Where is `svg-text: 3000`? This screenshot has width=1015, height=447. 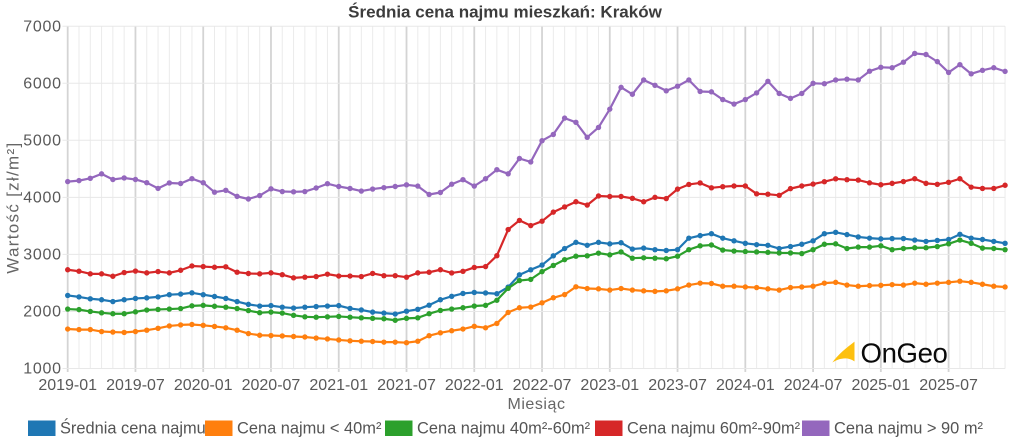
svg-text: 3000 is located at coordinates (42, 255).